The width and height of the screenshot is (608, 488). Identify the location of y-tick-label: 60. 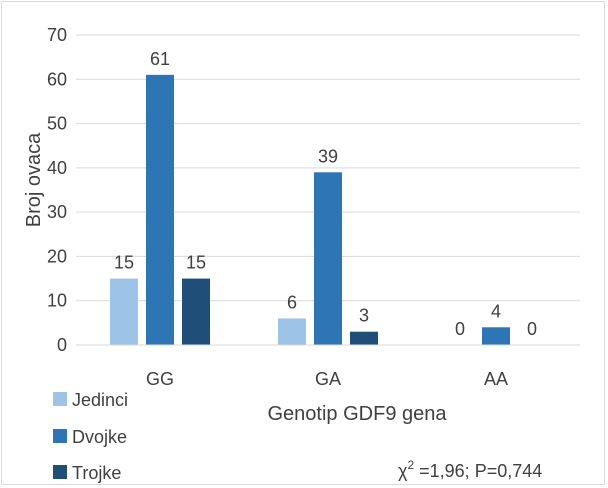
(57, 79).